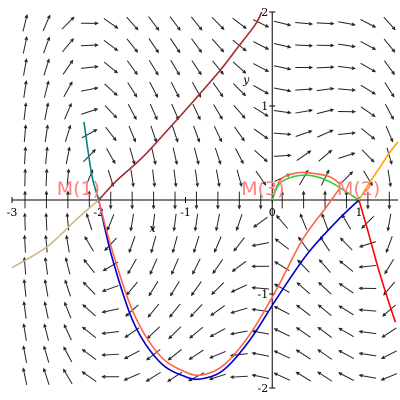 The image size is (400, 400). I want to click on y-tick-label: -1, so click(263, 294).